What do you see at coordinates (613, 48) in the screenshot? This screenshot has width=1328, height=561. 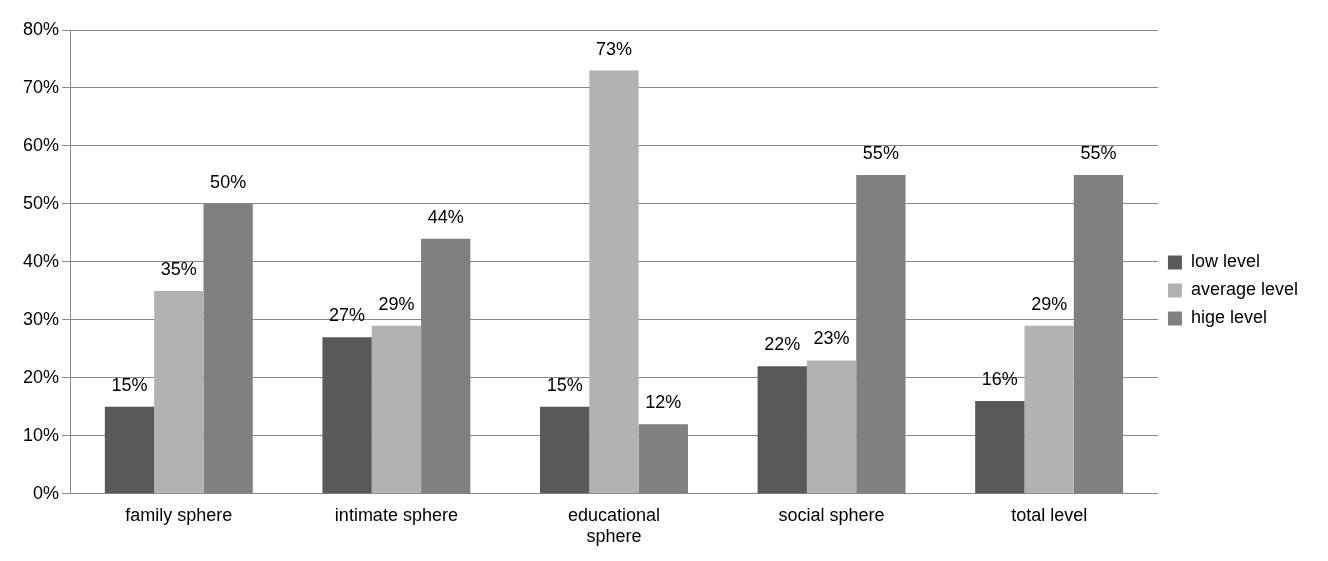 I see `data-label: 73%` at bounding box center [613, 48].